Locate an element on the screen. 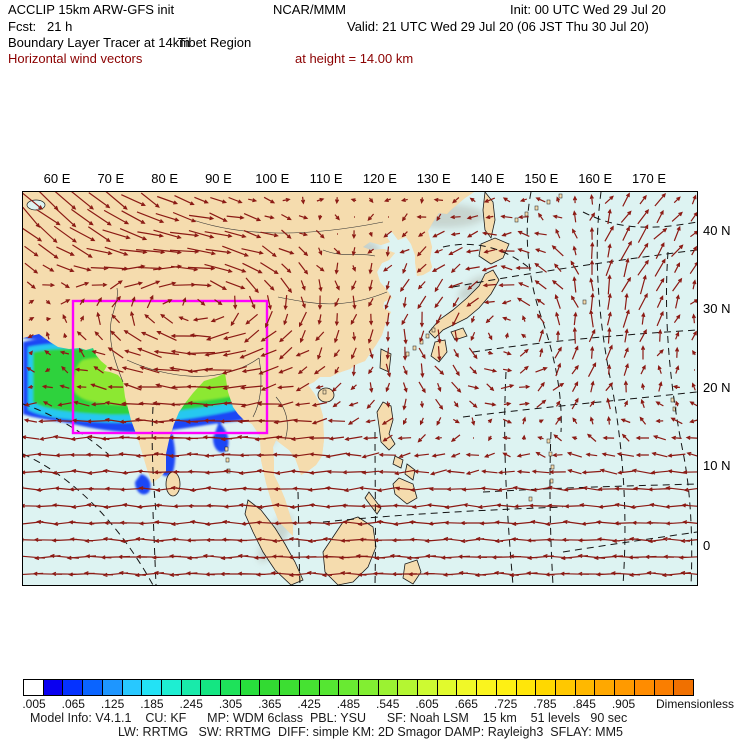  colorbar-tick-label: .785 is located at coordinates (545, 704).